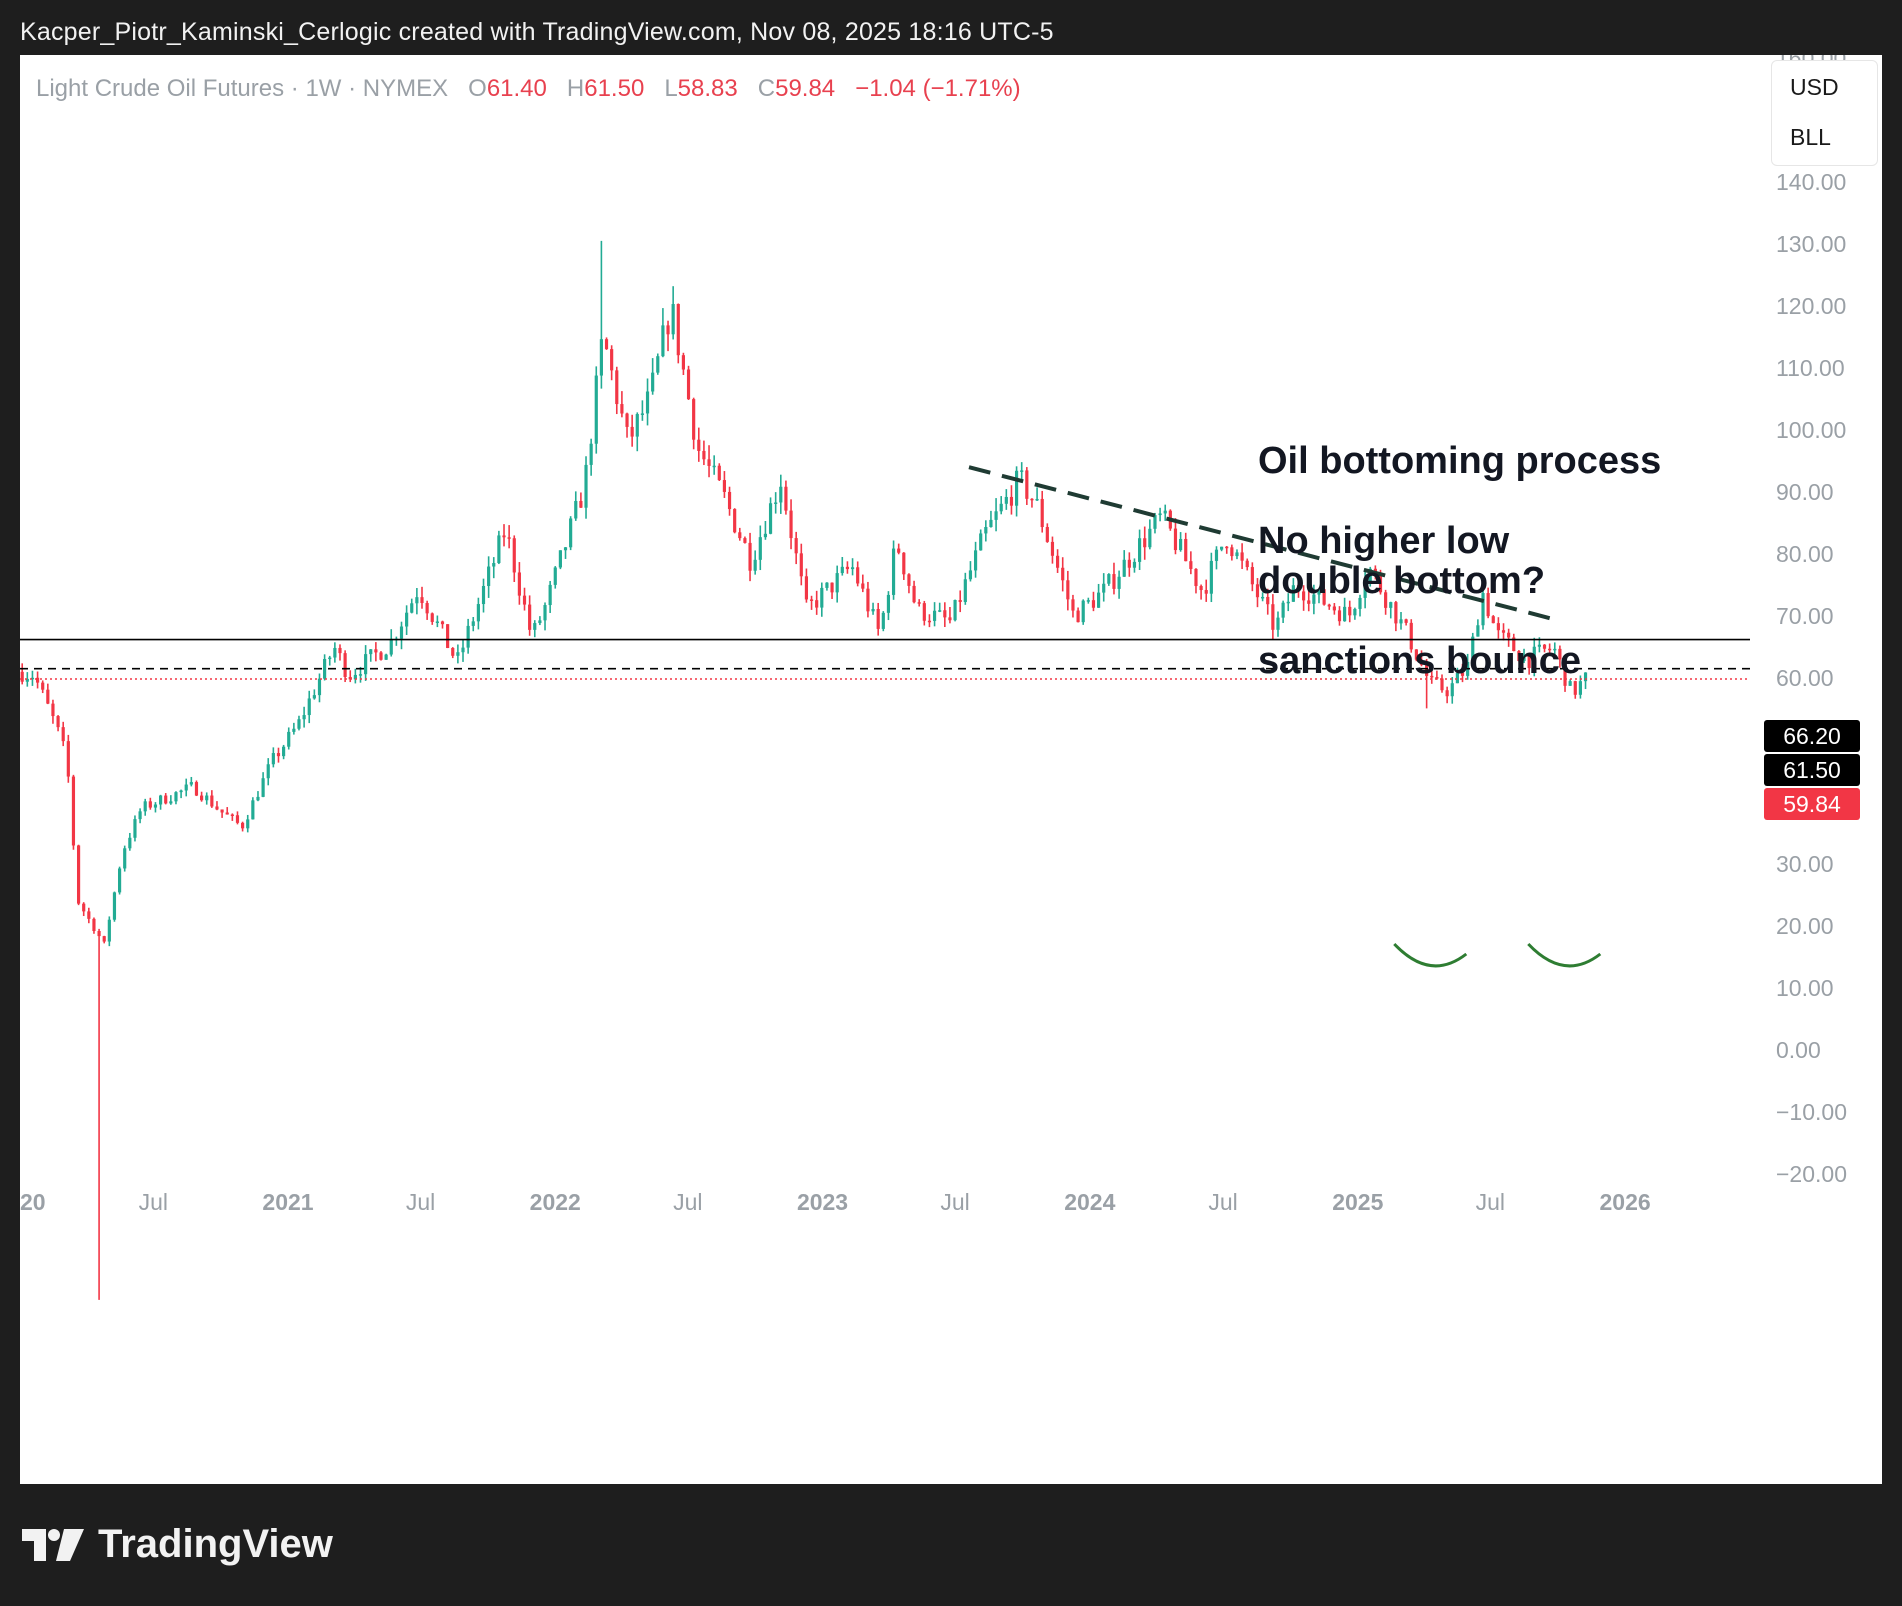 This screenshot has width=1902, height=1606. I want to click on currency-label: USD, so click(1814, 87).